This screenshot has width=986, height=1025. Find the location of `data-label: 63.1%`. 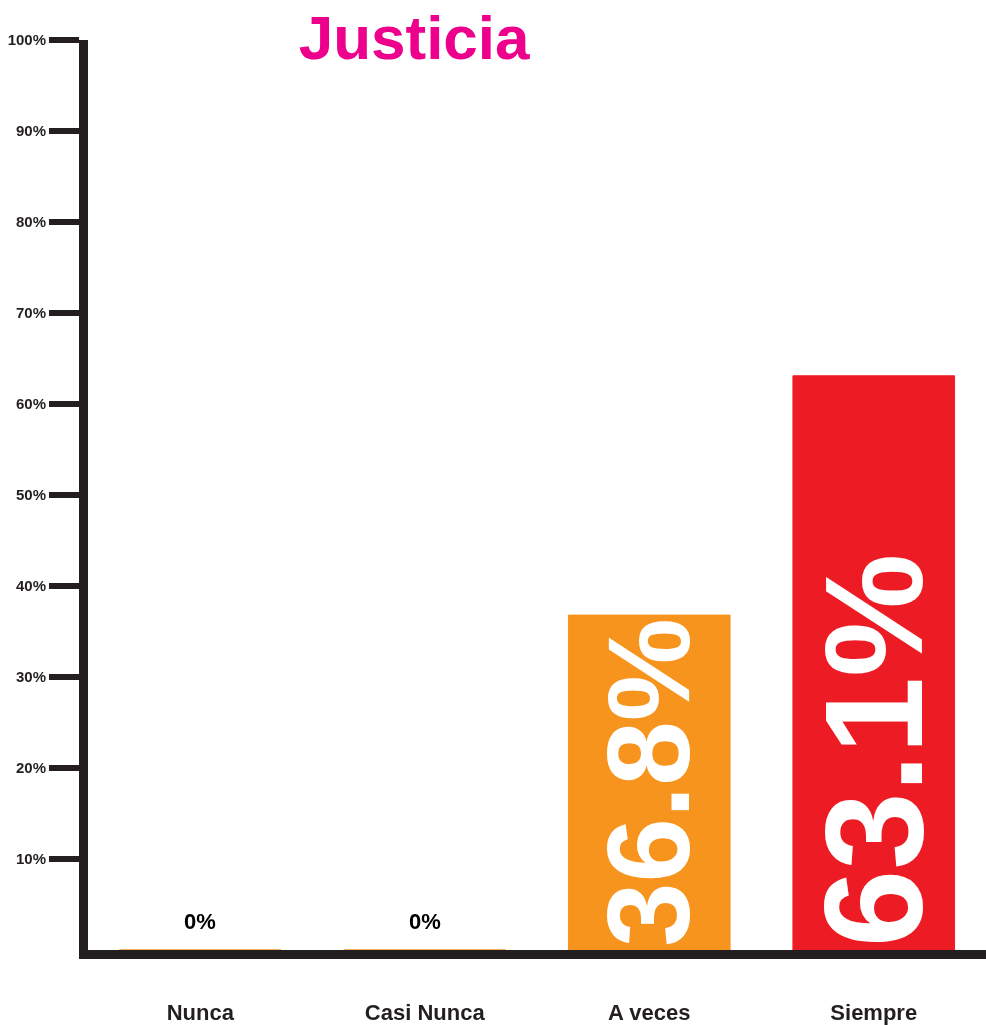

data-label: 63.1% is located at coordinates (873, 750).